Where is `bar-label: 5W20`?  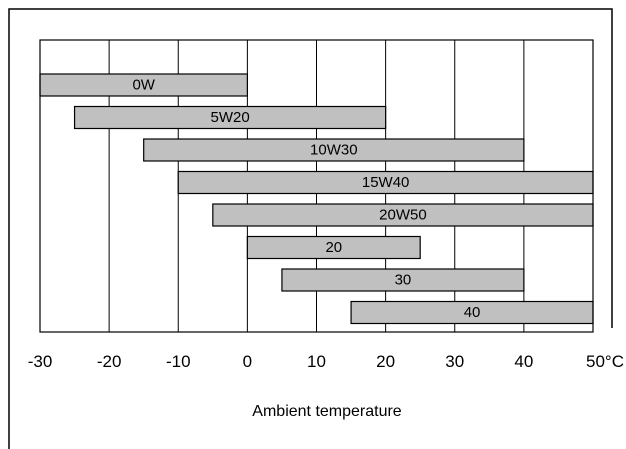
bar-label: 5W20 is located at coordinates (230, 117).